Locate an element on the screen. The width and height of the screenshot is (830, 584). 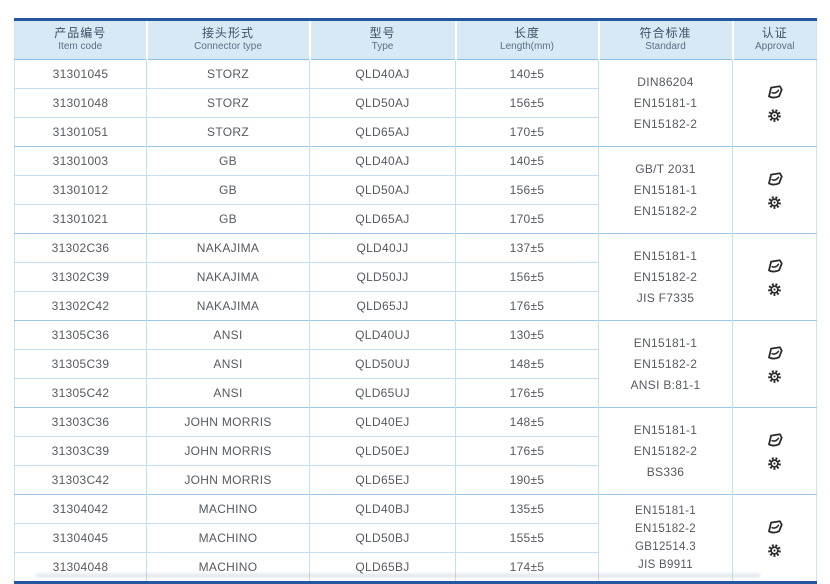
column-header-en: Type is located at coordinates (382, 47).